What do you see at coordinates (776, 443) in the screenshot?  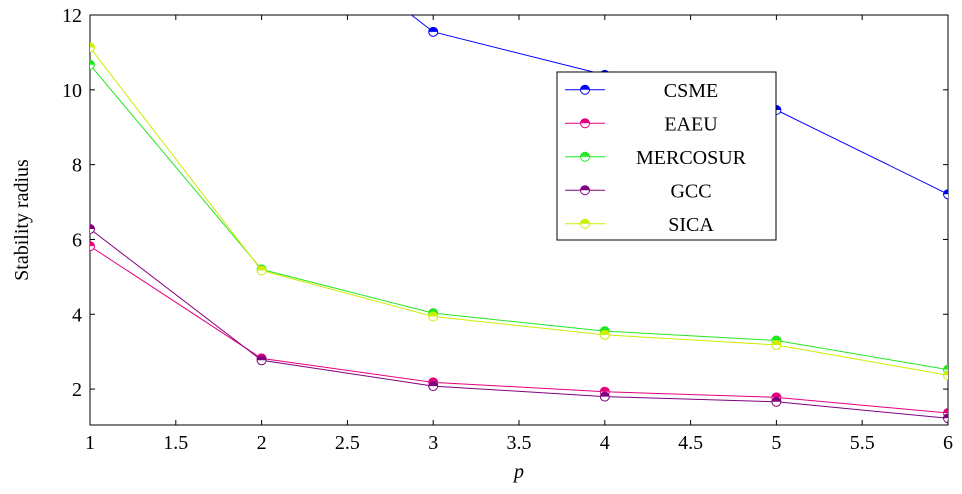 I see `x-tick-label: 5` at bounding box center [776, 443].